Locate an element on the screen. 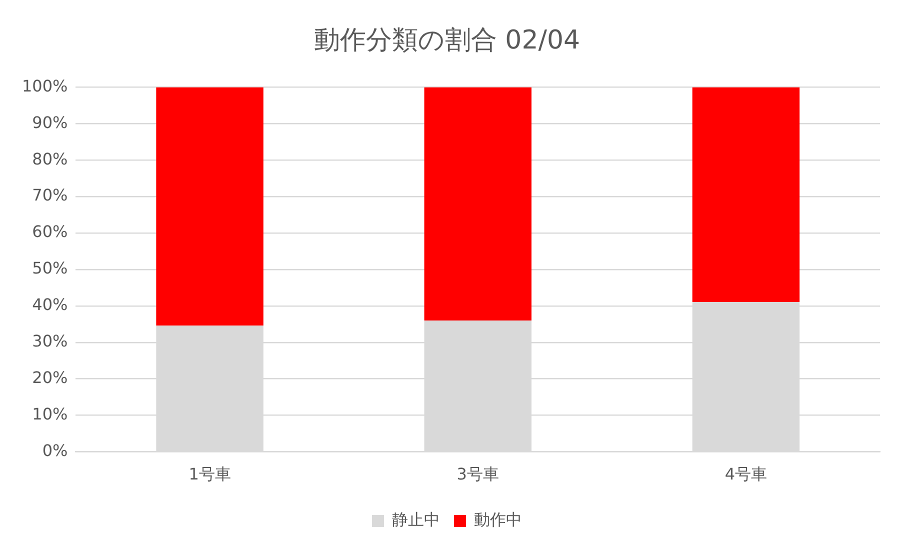 The width and height of the screenshot is (908, 553). legend-label: 静止中 is located at coordinates (416, 520).